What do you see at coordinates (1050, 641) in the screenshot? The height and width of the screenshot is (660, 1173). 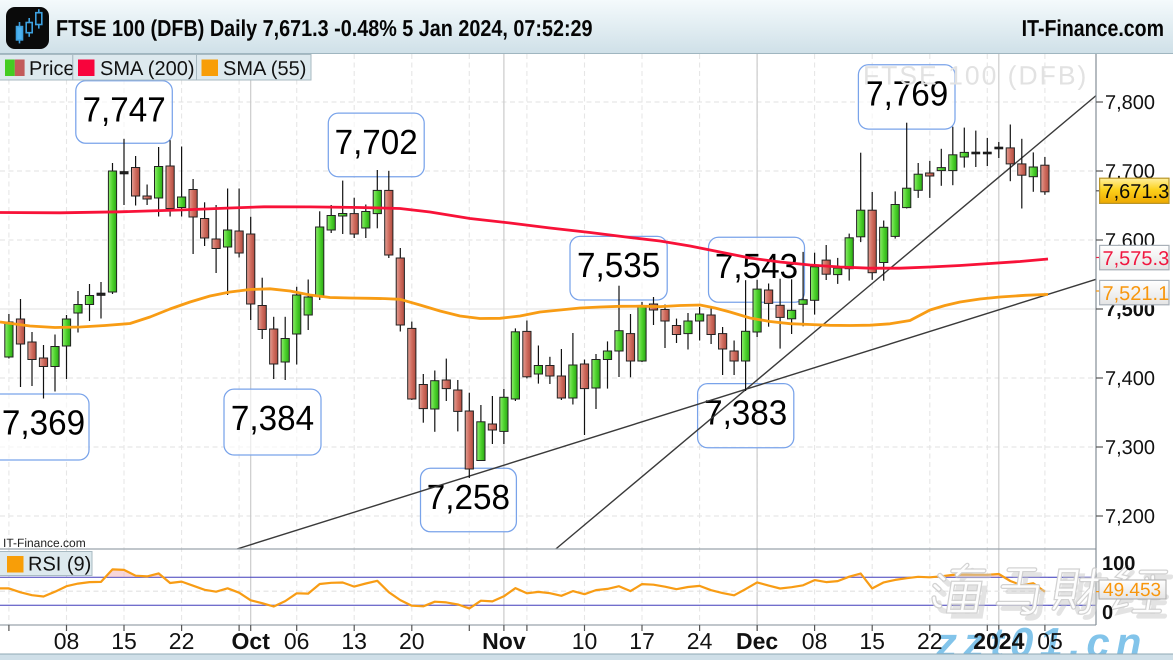 I see `svg-text: 05` at bounding box center [1050, 641].